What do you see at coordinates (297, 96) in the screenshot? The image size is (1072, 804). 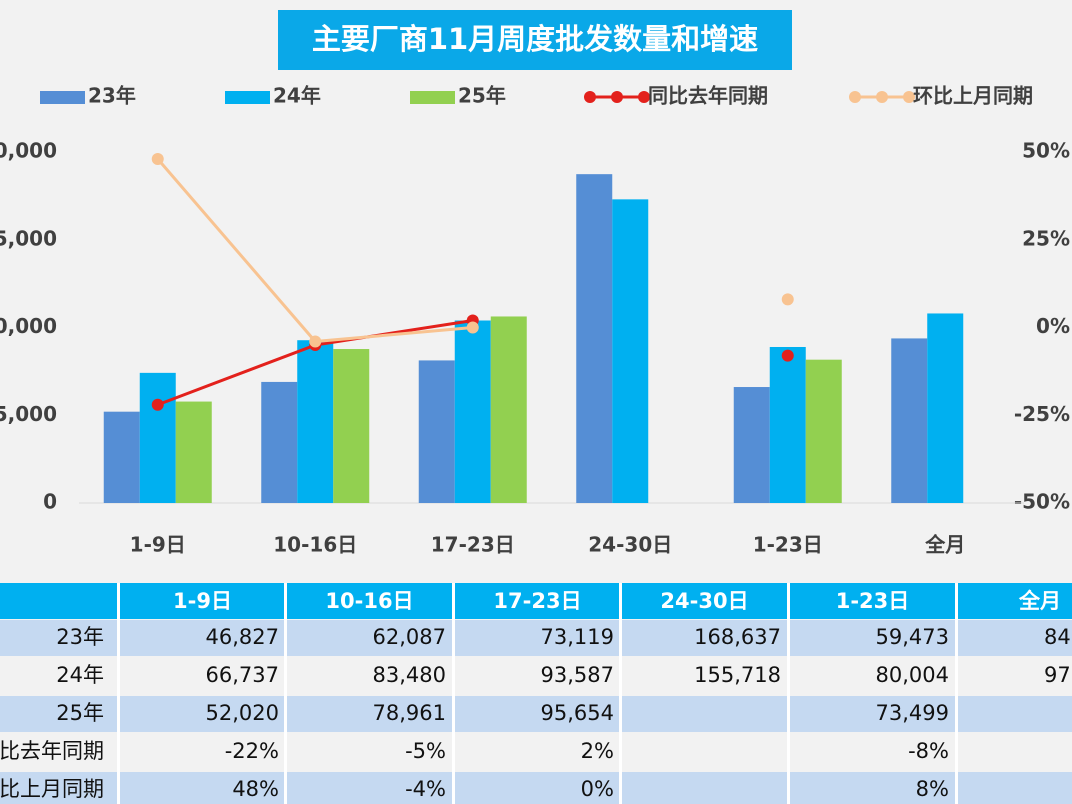 I see `legend-label: 24年` at bounding box center [297, 96].